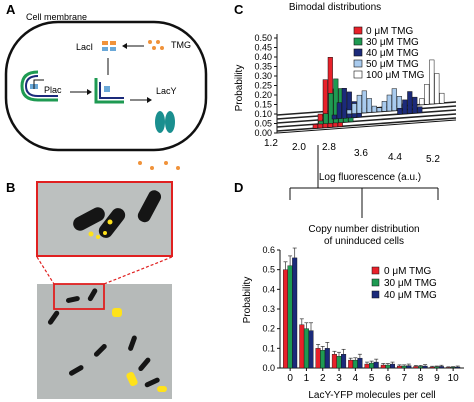  What do you see at coordinates (247, 300) in the screenshot?
I see `panel-d-ylabel: Probability` at bounding box center [247, 300].